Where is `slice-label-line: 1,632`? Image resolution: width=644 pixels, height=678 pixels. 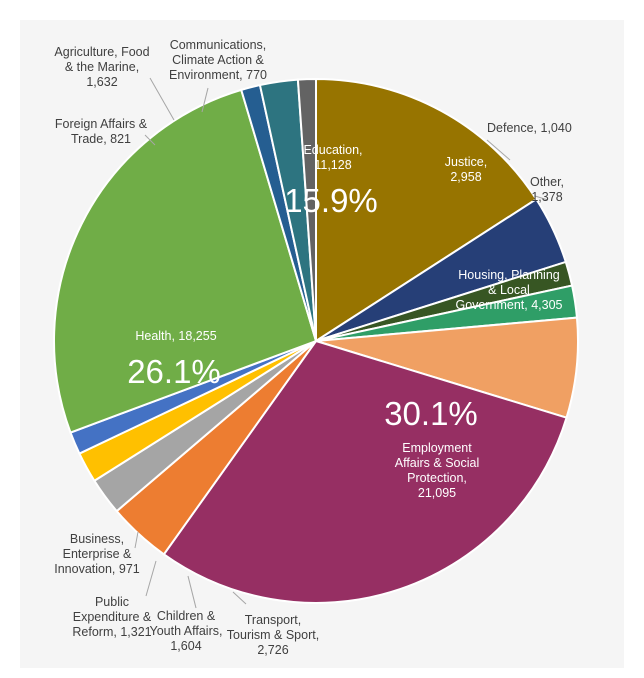
slice-label-line: 1,632 is located at coordinates (101, 82).